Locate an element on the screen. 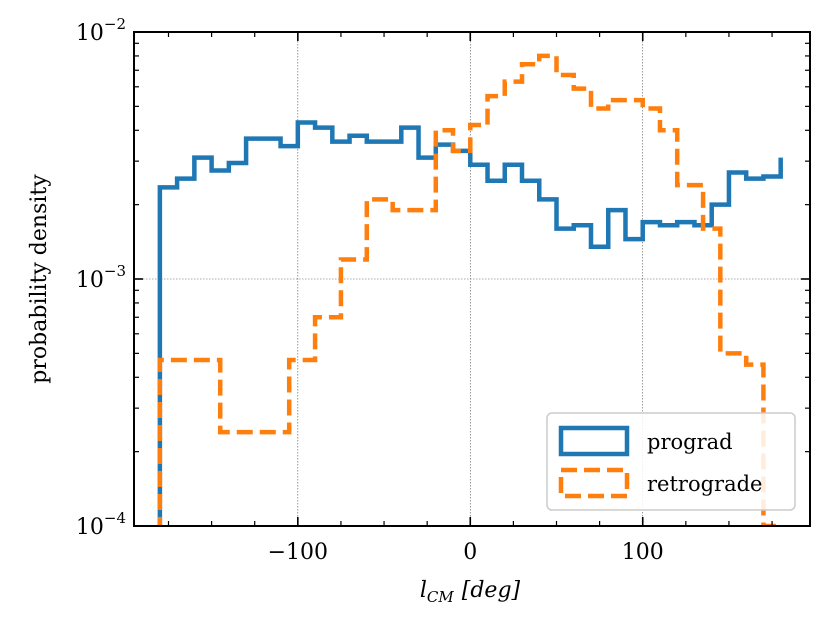 Image resolution: width=831 pixels, height=628 pixels. y-tick-label-exponent: −3 is located at coordinates (115, 271).